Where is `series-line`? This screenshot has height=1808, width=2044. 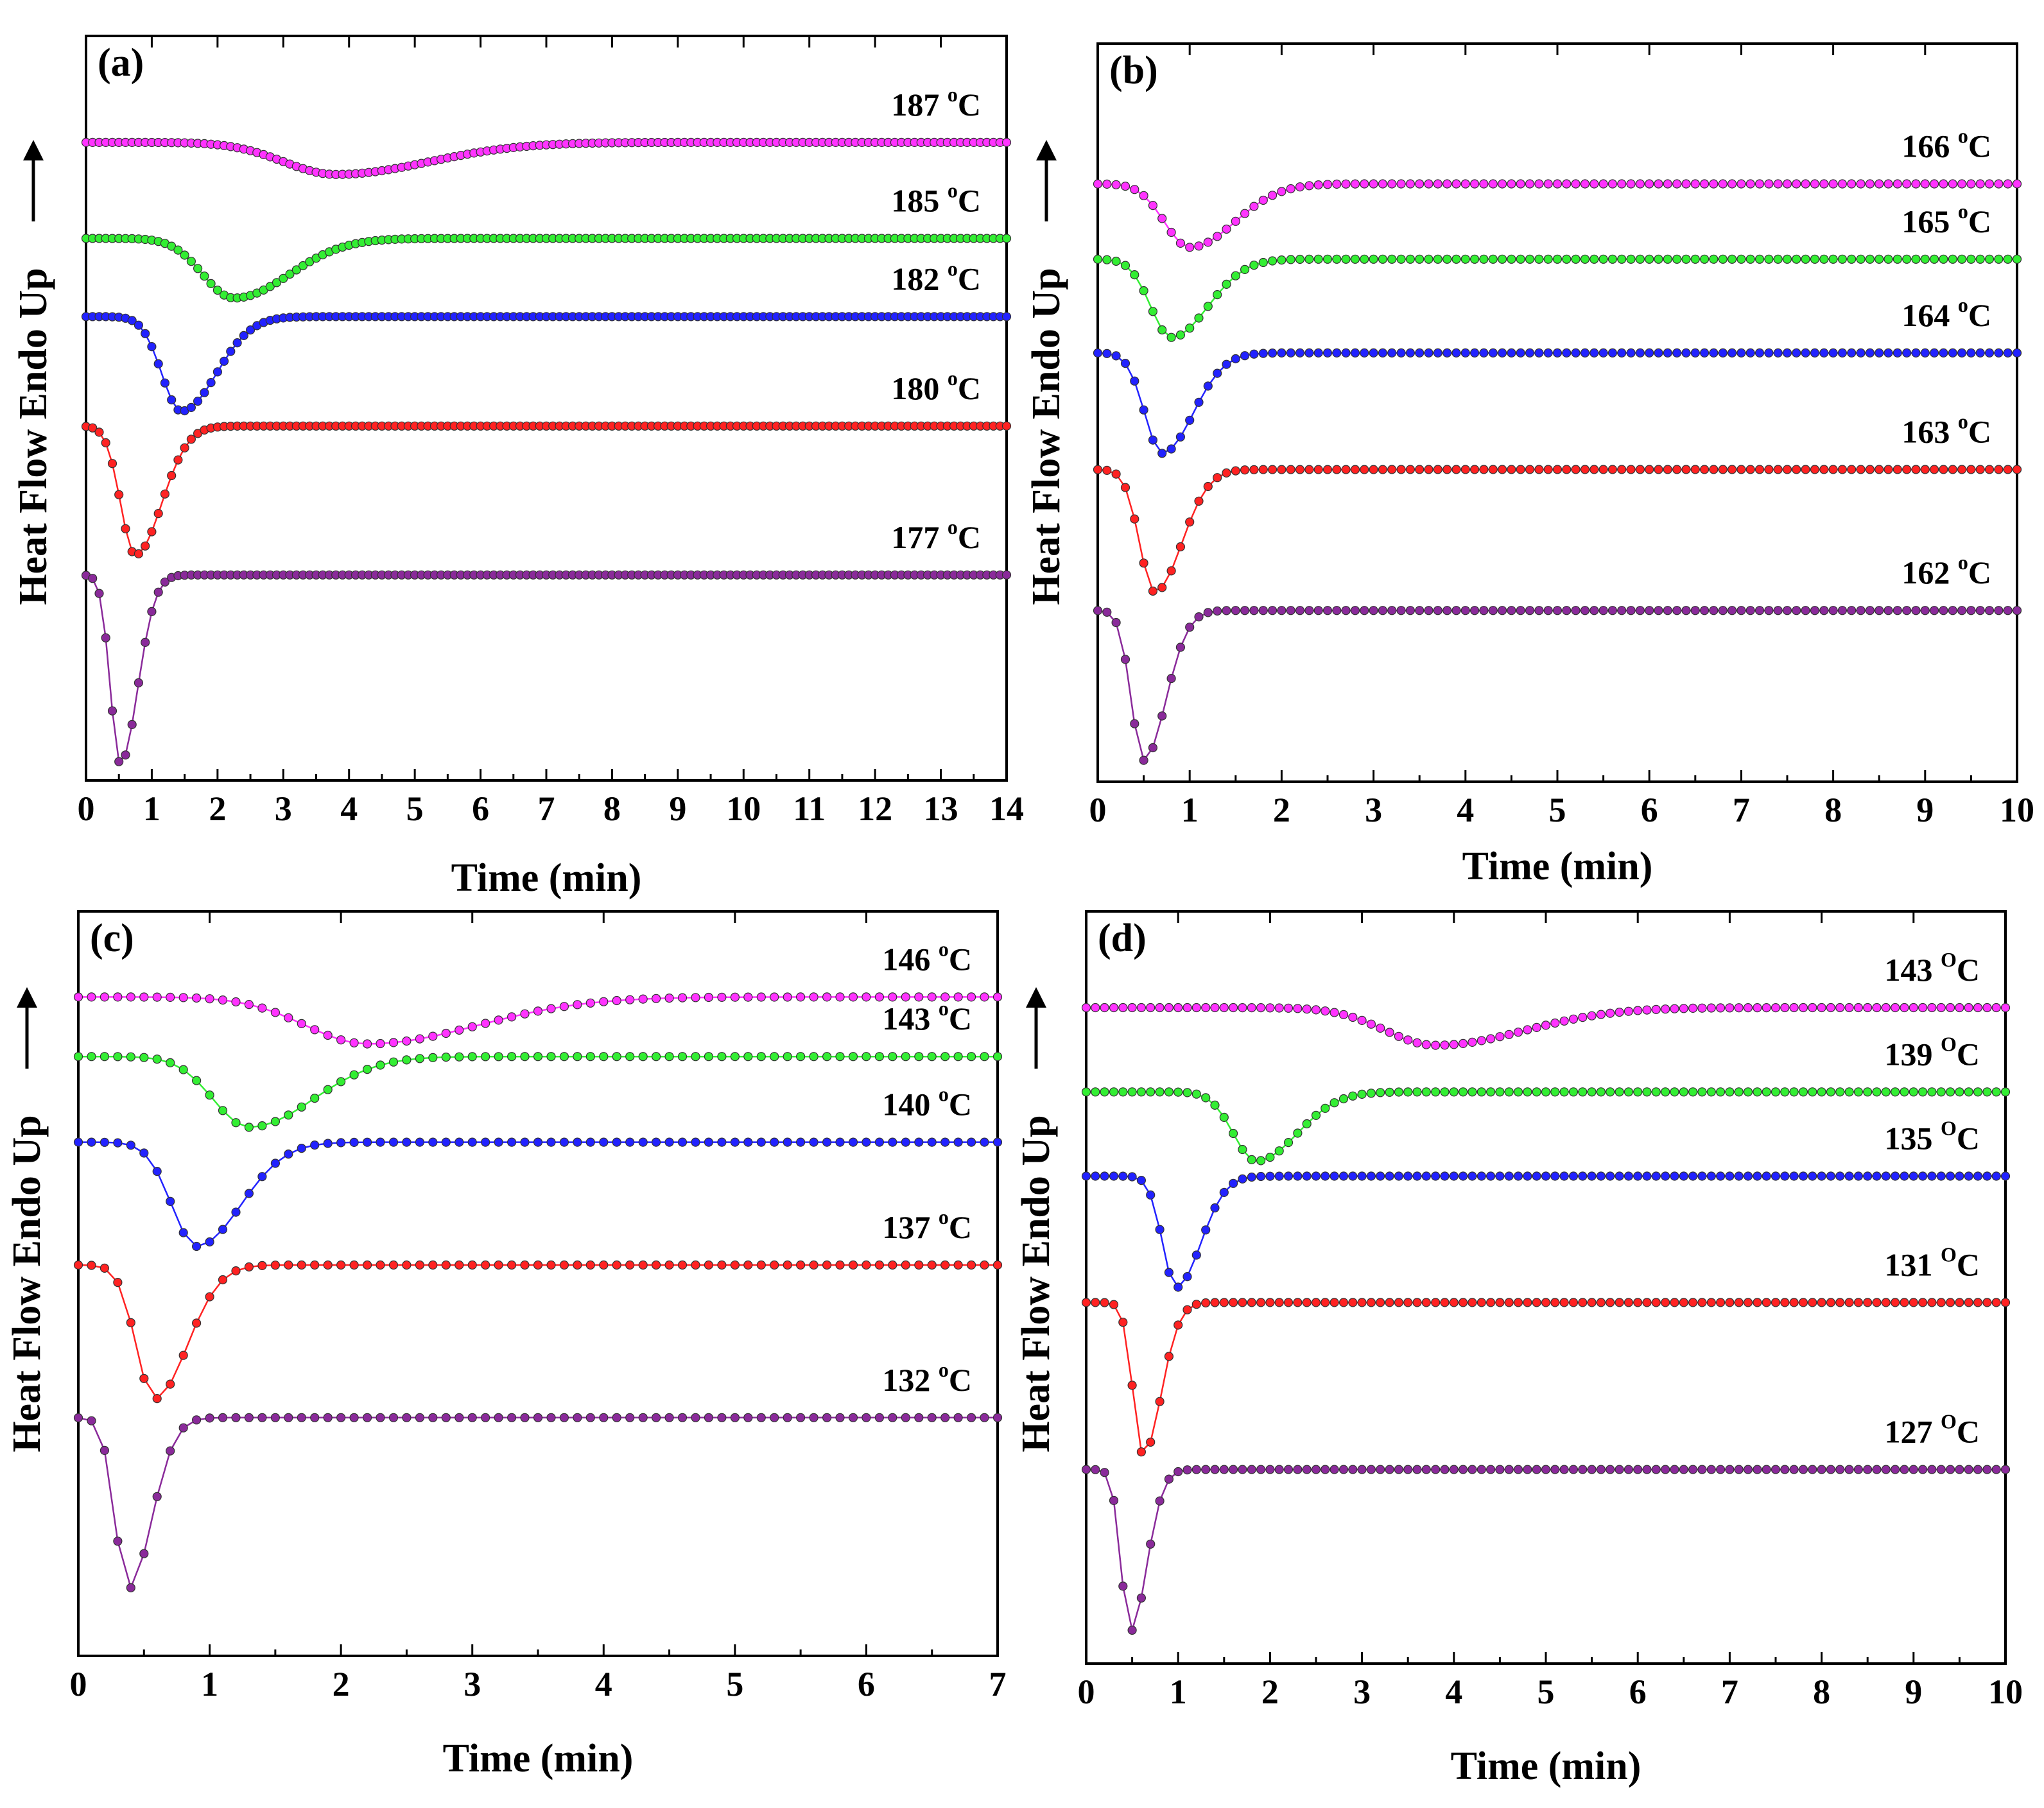 series-line is located at coordinates (538, 1021).